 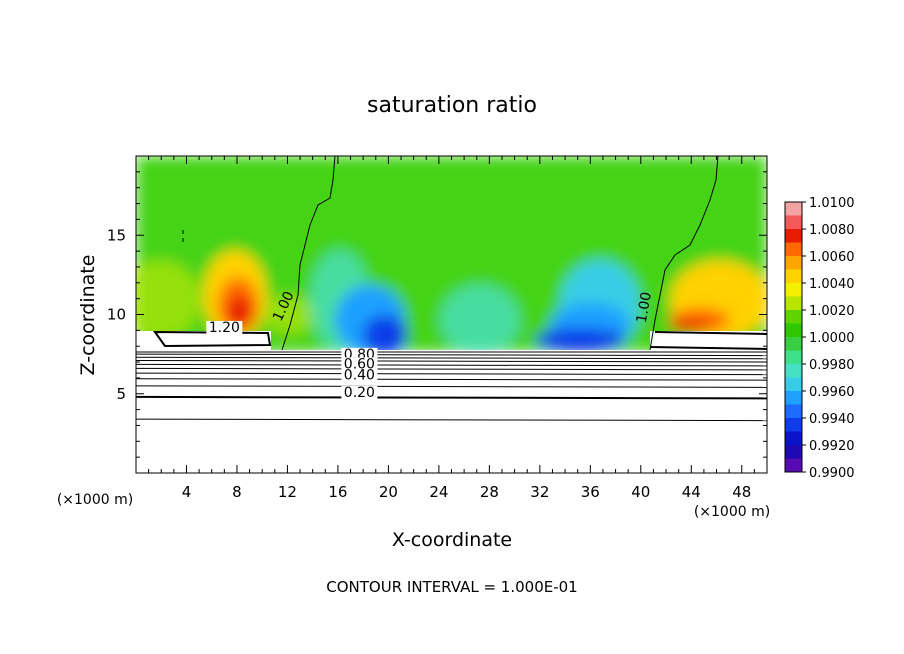 What do you see at coordinates (832, 230) in the screenshot?
I see `colorbar-label: 1.0080` at bounding box center [832, 230].